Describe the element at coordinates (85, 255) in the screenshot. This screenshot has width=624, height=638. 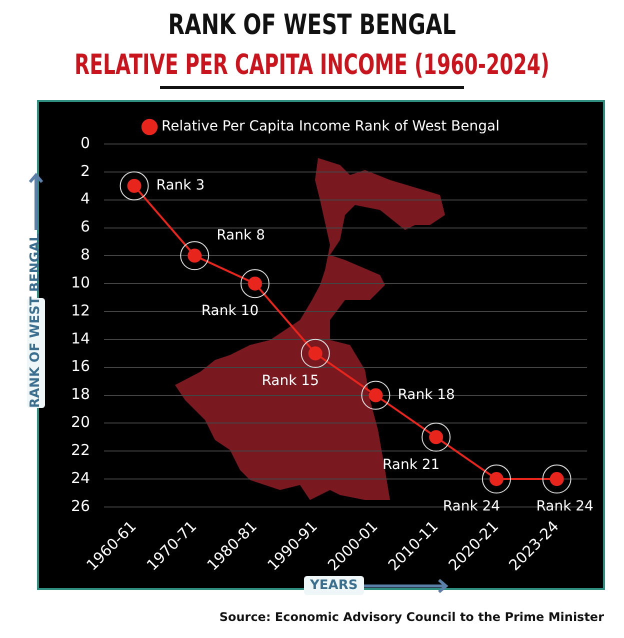
I see `y-tick-label: 8` at that location.